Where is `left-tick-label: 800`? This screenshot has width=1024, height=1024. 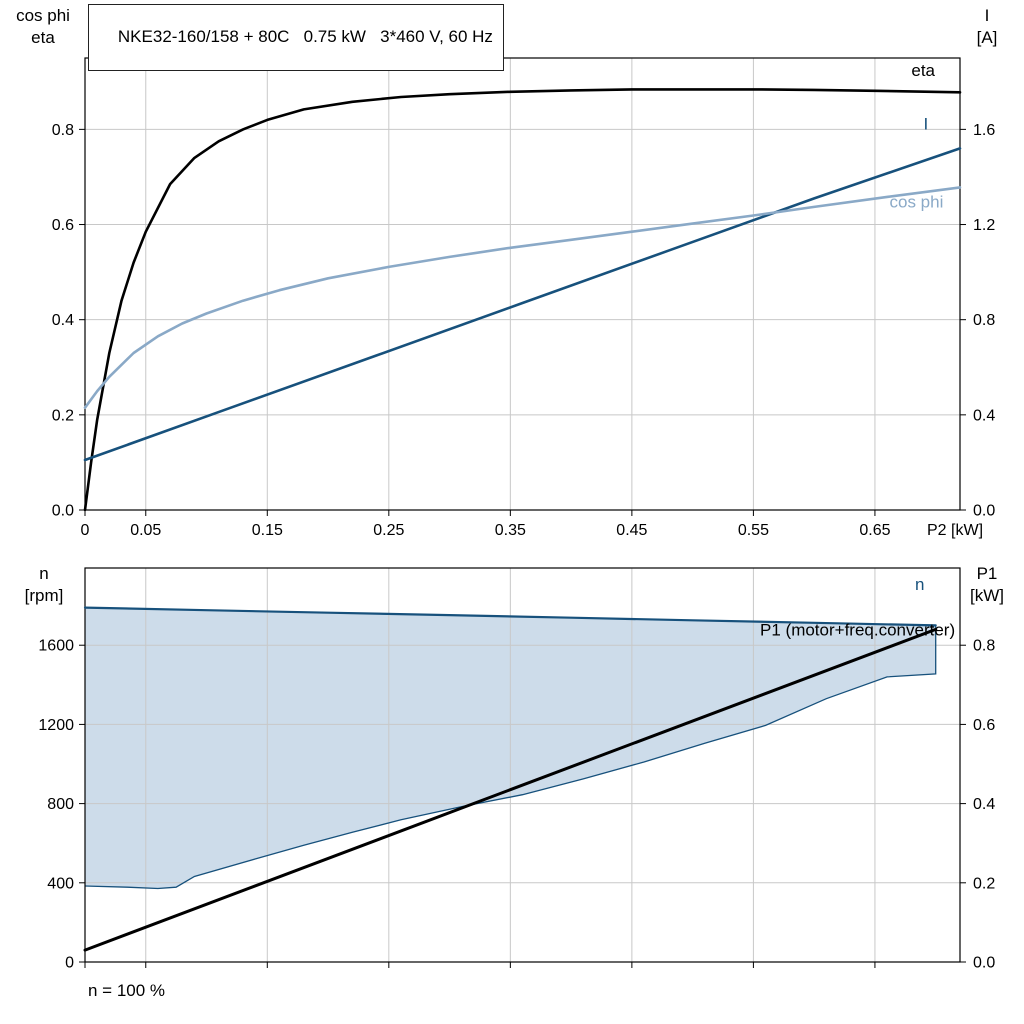 left-tick-label: 800 is located at coordinates (60, 804).